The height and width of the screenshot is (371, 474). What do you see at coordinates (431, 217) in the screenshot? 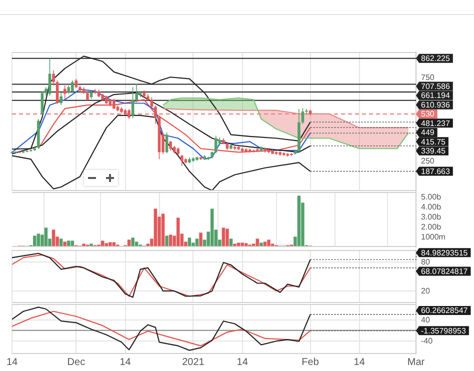
I see `y-tick-label: 3.00b` at bounding box center [431, 217].